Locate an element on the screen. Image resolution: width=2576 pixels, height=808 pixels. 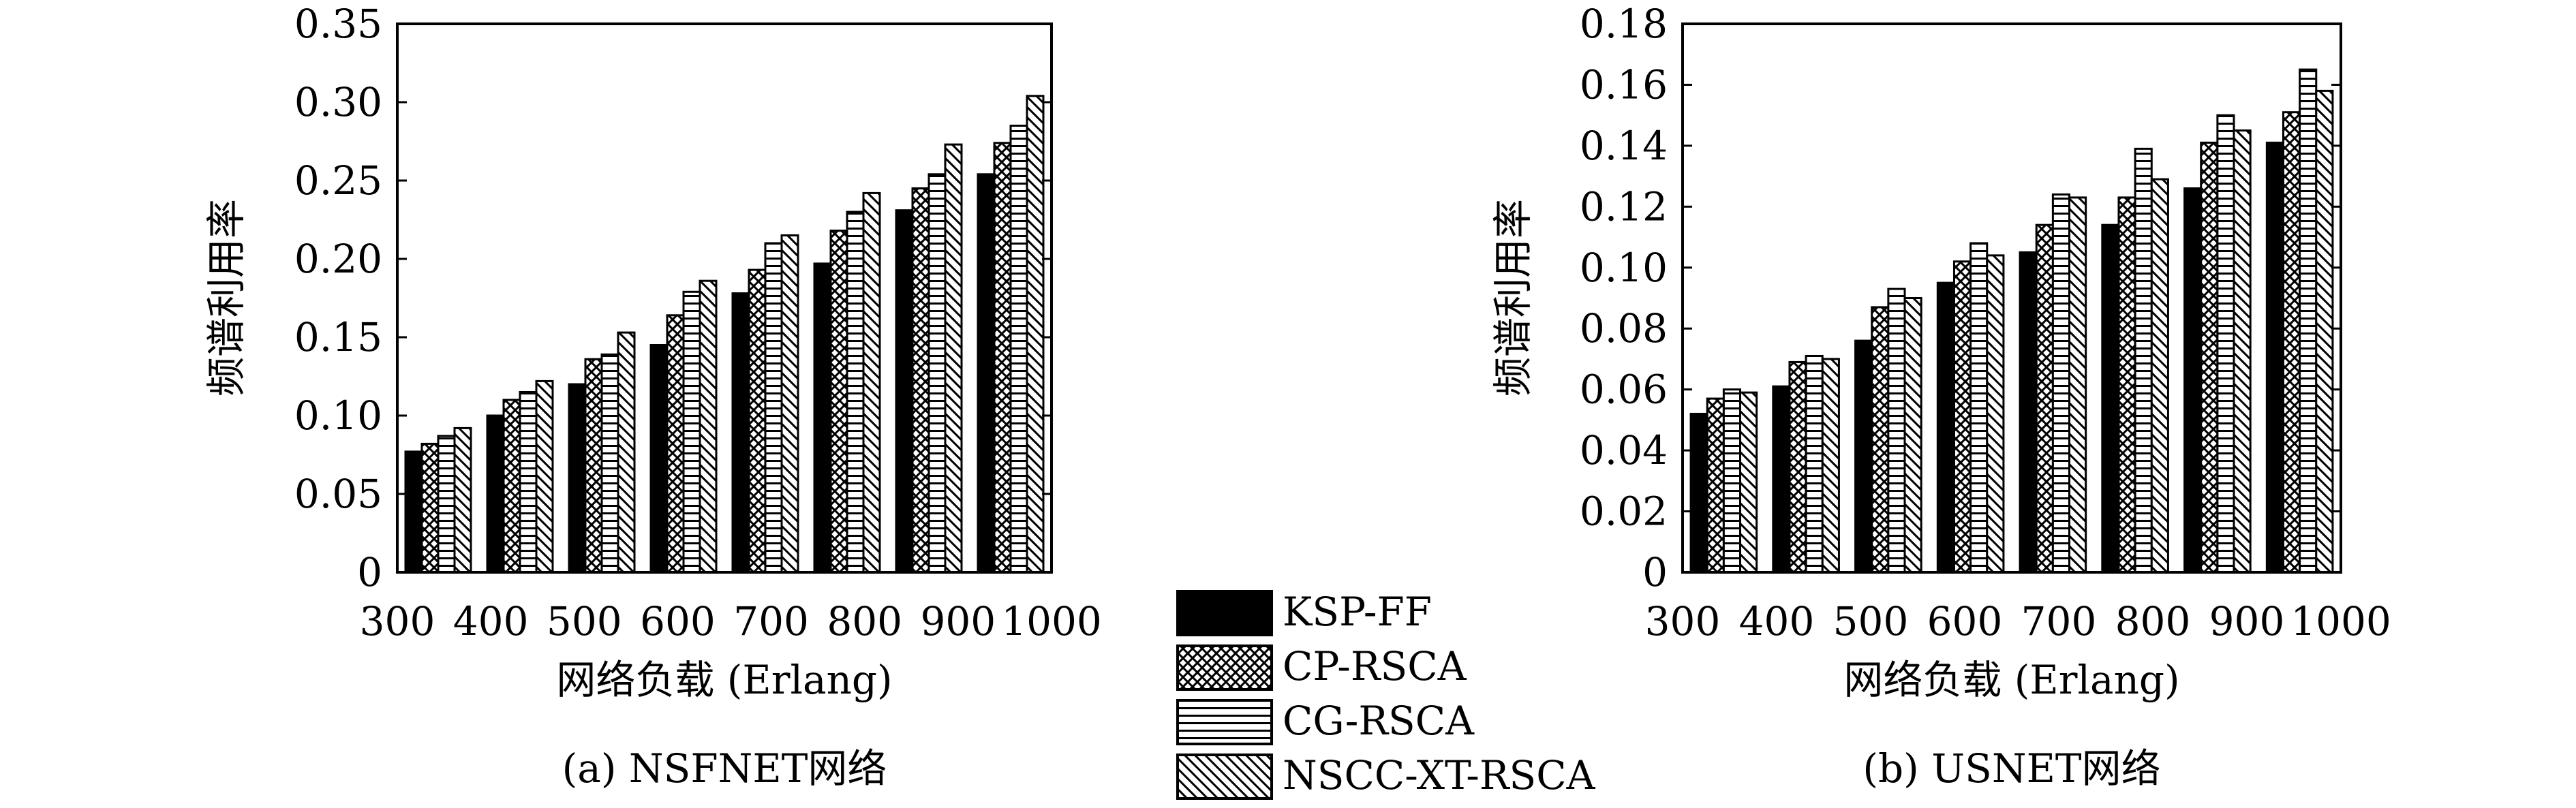
legend-swatch-ksp-ff is located at coordinates (1224, 613).